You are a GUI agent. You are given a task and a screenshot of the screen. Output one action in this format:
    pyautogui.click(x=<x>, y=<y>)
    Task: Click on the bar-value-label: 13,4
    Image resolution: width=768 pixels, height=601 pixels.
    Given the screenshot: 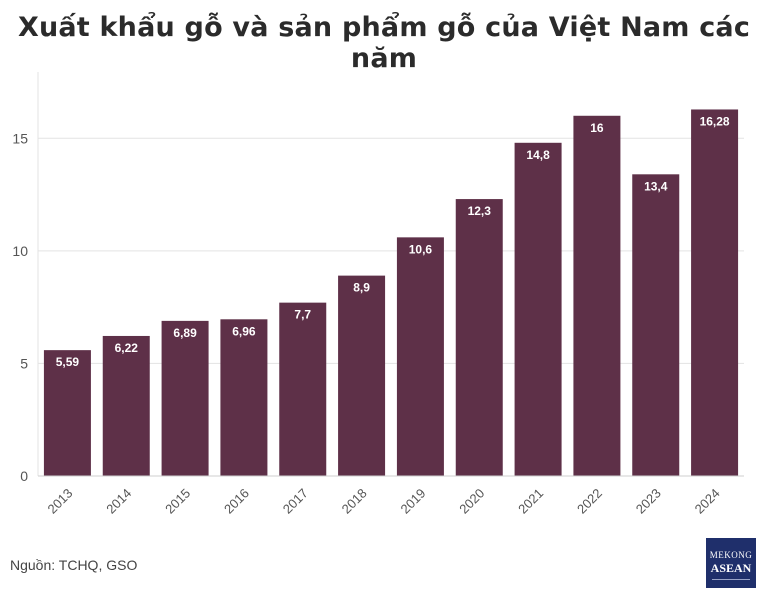 What is the action you would take?
    pyautogui.click(x=656, y=186)
    